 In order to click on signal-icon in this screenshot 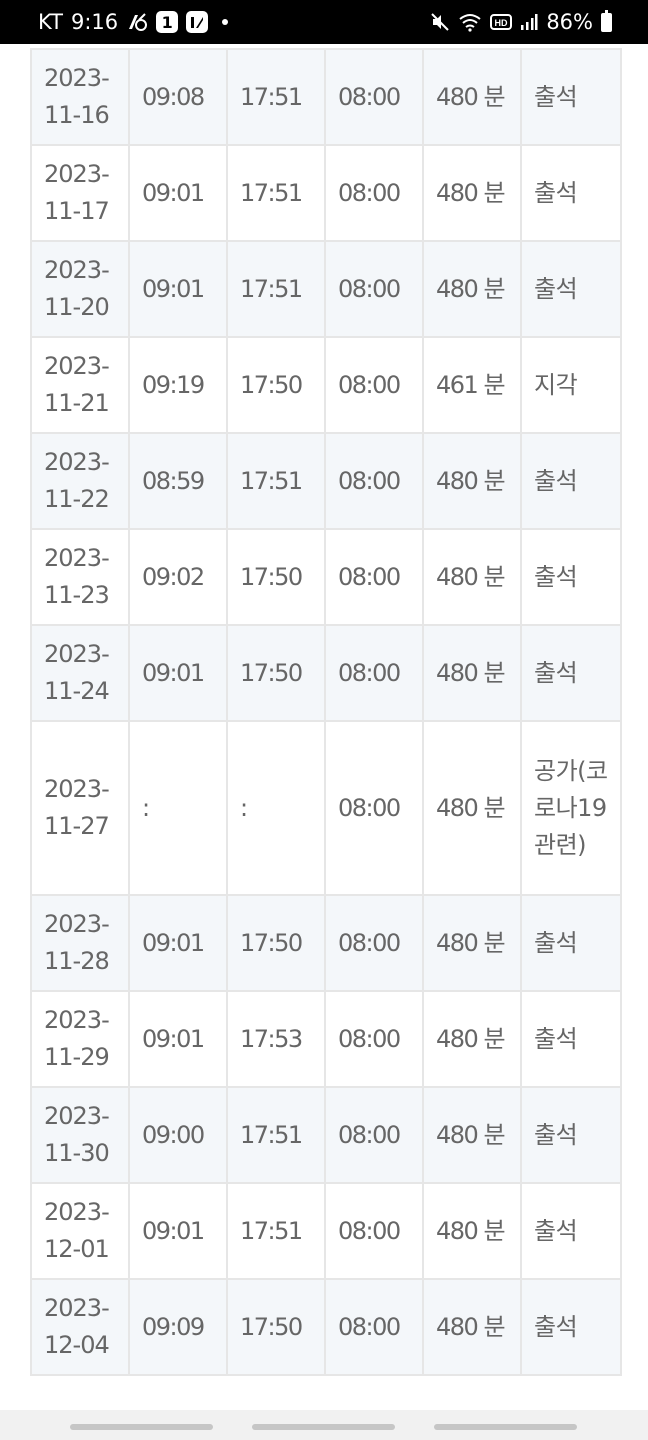, I will do `click(529, 22)`.